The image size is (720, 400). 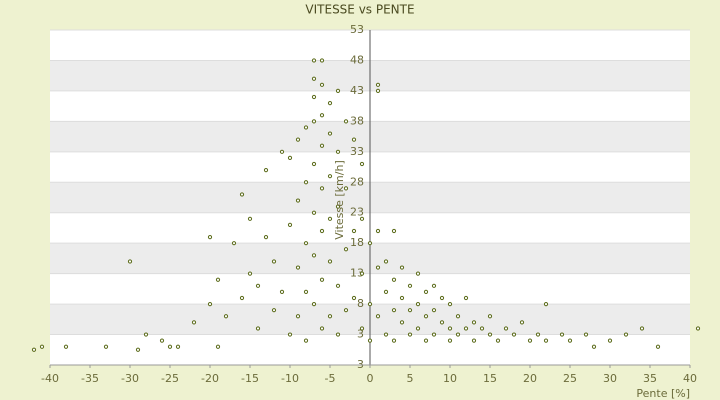 I want to click on x-tick-label: 35, so click(x=650, y=378).